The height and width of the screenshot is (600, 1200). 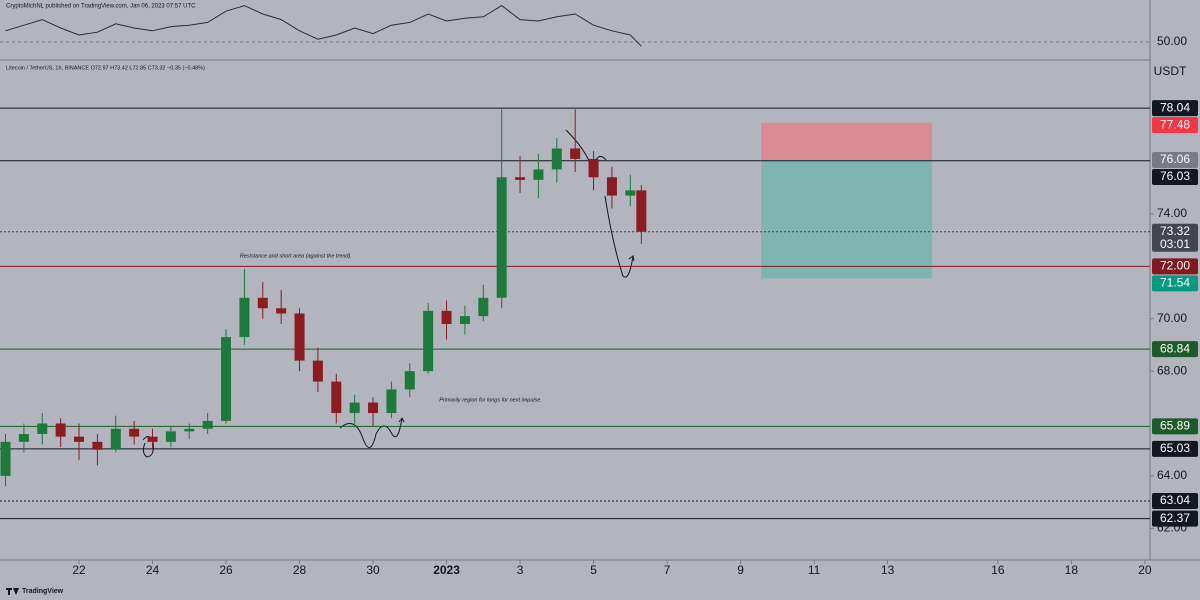 I want to click on x-tick-label: 22, so click(x=79, y=570).